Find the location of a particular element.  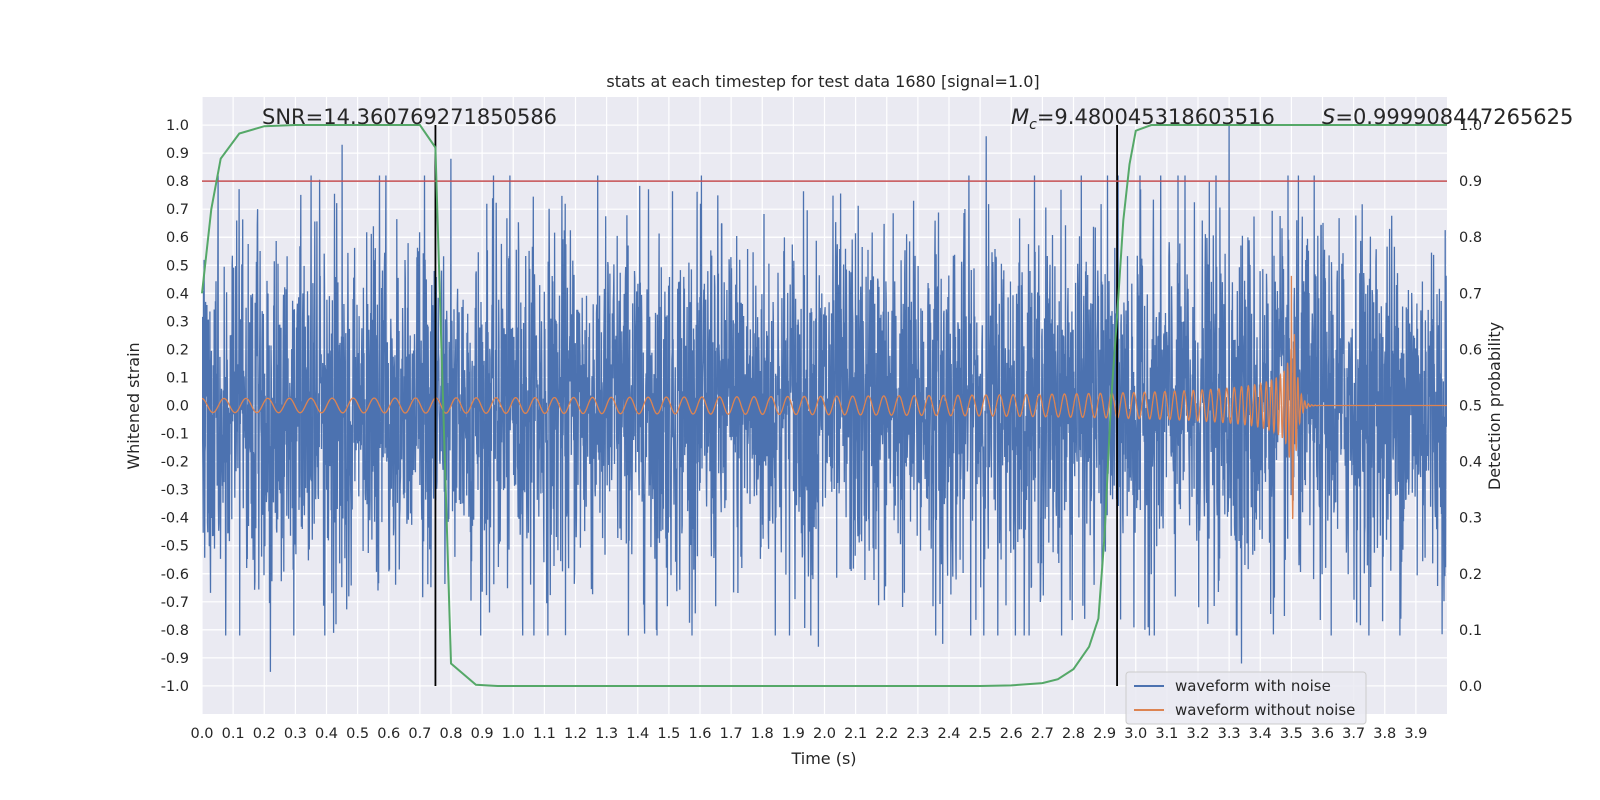

y-tick-label: -0.7 is located at coordinates (175, 603).